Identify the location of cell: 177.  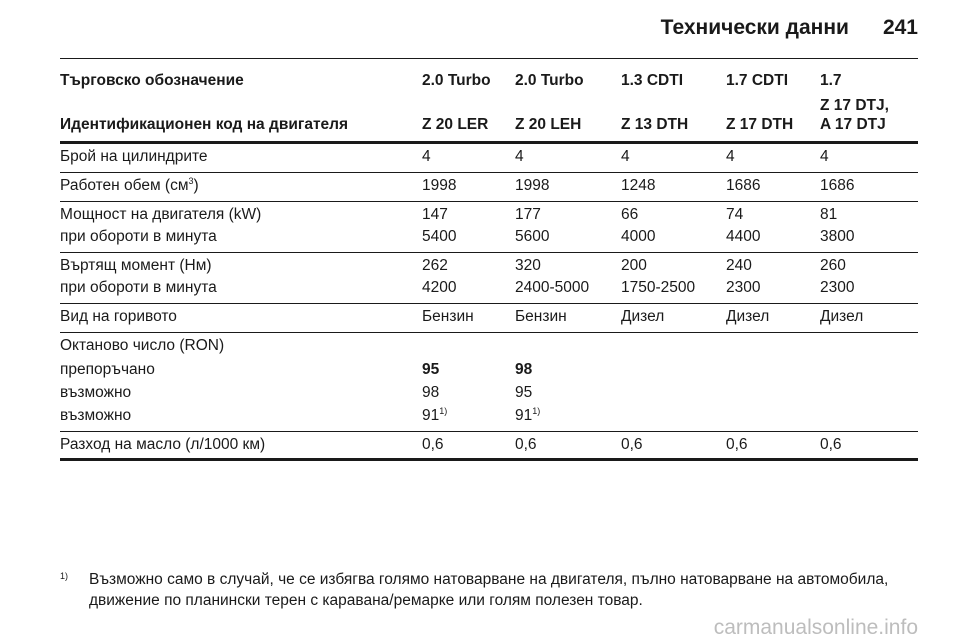
(528, 214).